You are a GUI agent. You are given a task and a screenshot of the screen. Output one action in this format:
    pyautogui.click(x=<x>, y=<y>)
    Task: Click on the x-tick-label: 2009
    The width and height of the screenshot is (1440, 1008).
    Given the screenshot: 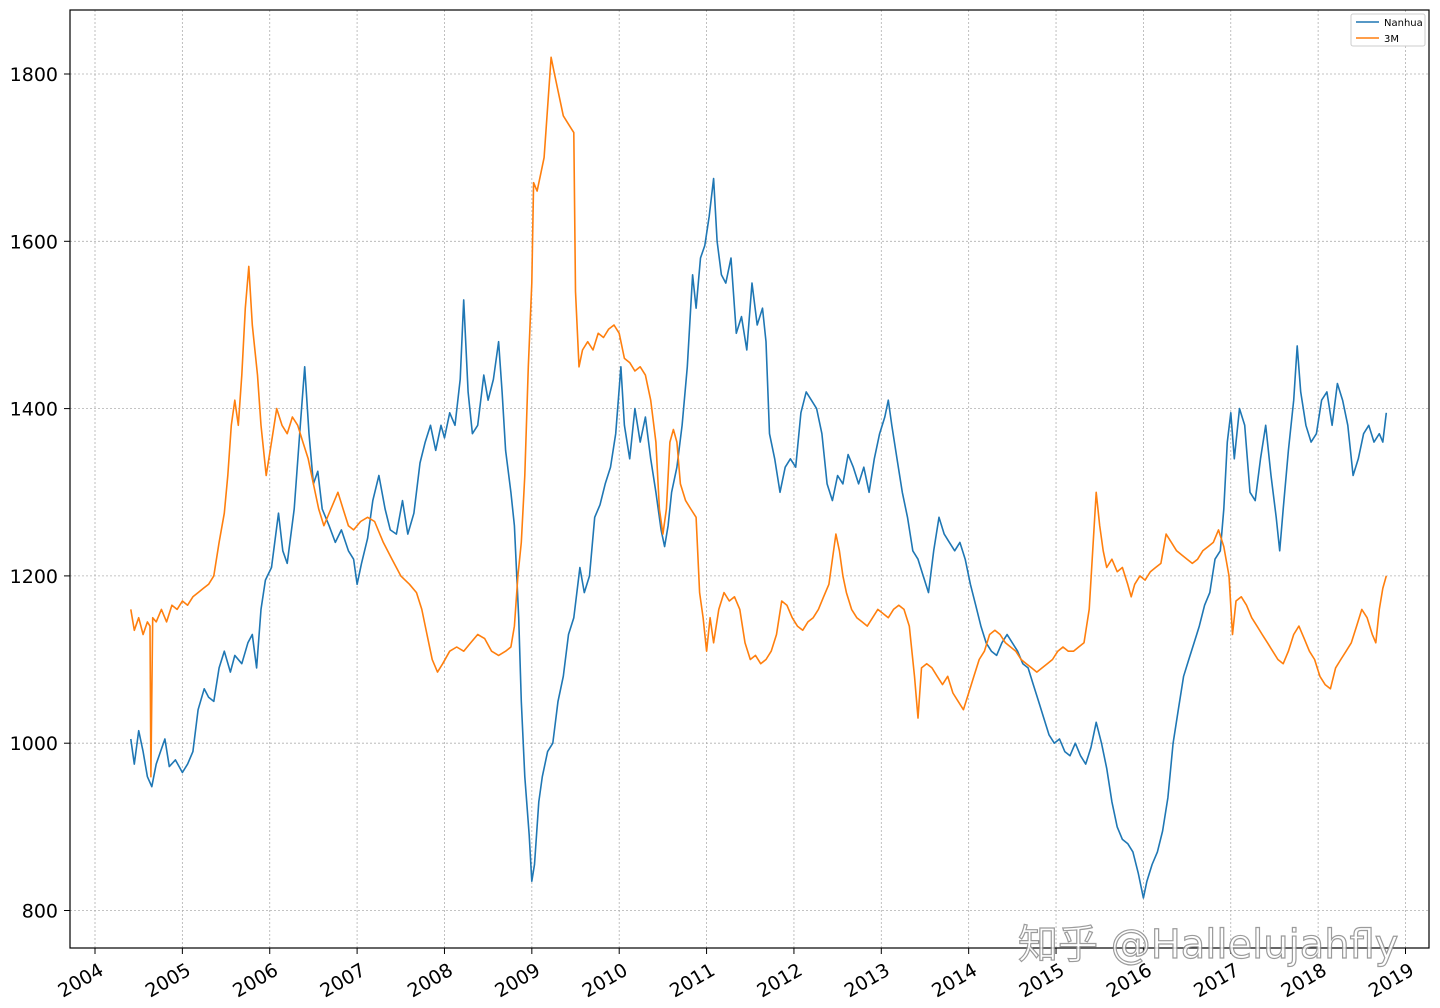 What is the action you would take?
    pyautogui.click(x=517, y=980)
    